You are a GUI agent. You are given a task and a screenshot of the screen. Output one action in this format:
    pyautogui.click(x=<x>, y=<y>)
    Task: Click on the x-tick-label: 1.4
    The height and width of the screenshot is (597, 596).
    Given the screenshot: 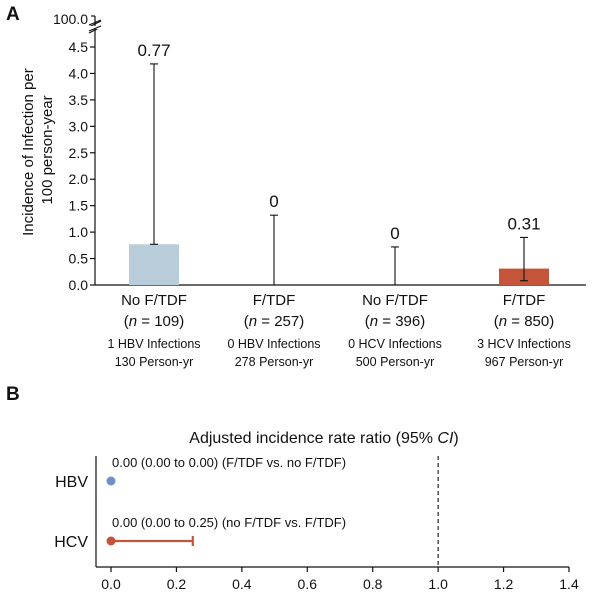 What is the action you would take?
    pyautogui.click(x=569, y=584)
    